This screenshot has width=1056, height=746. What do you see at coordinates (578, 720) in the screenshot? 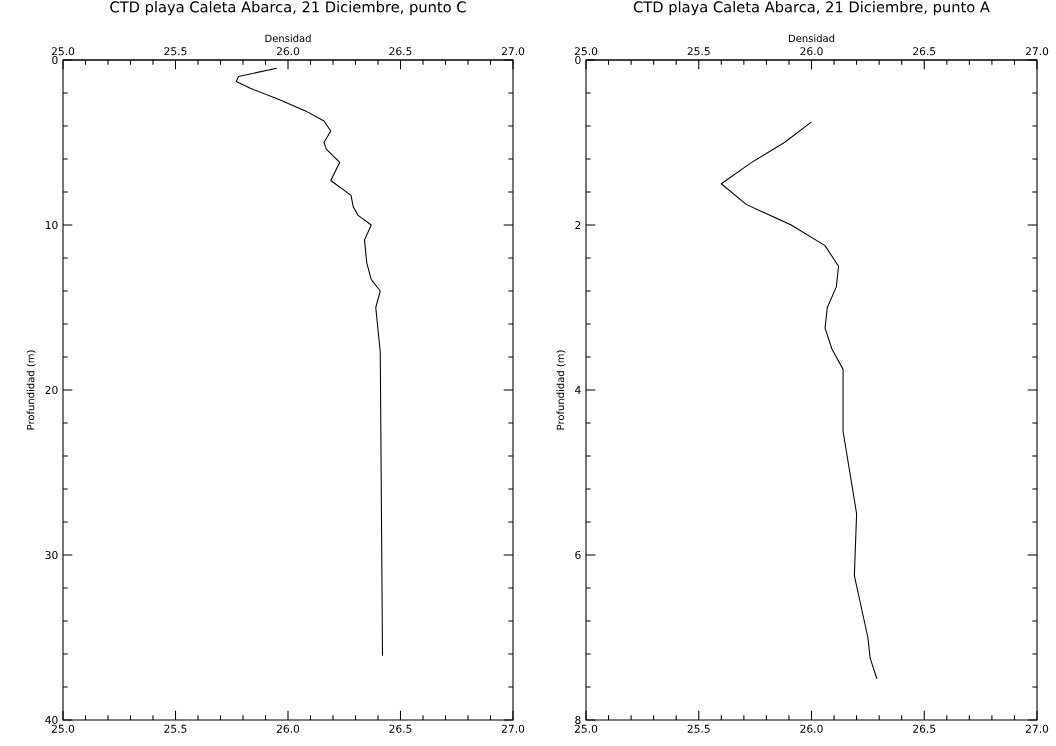
I see `y-tick-label: 8` at bounding box center [578, 720].